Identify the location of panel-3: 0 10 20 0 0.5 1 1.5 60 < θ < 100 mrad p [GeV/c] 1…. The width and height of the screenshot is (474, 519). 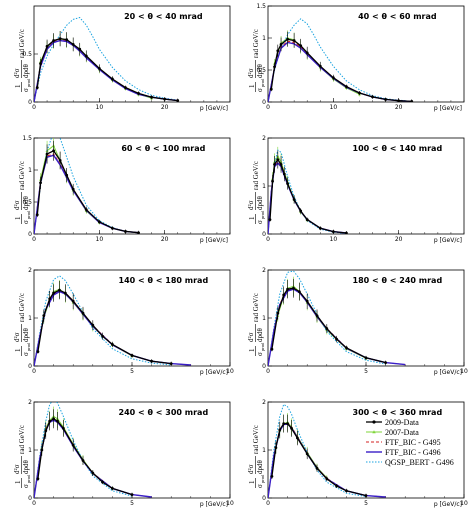
(122, 189).